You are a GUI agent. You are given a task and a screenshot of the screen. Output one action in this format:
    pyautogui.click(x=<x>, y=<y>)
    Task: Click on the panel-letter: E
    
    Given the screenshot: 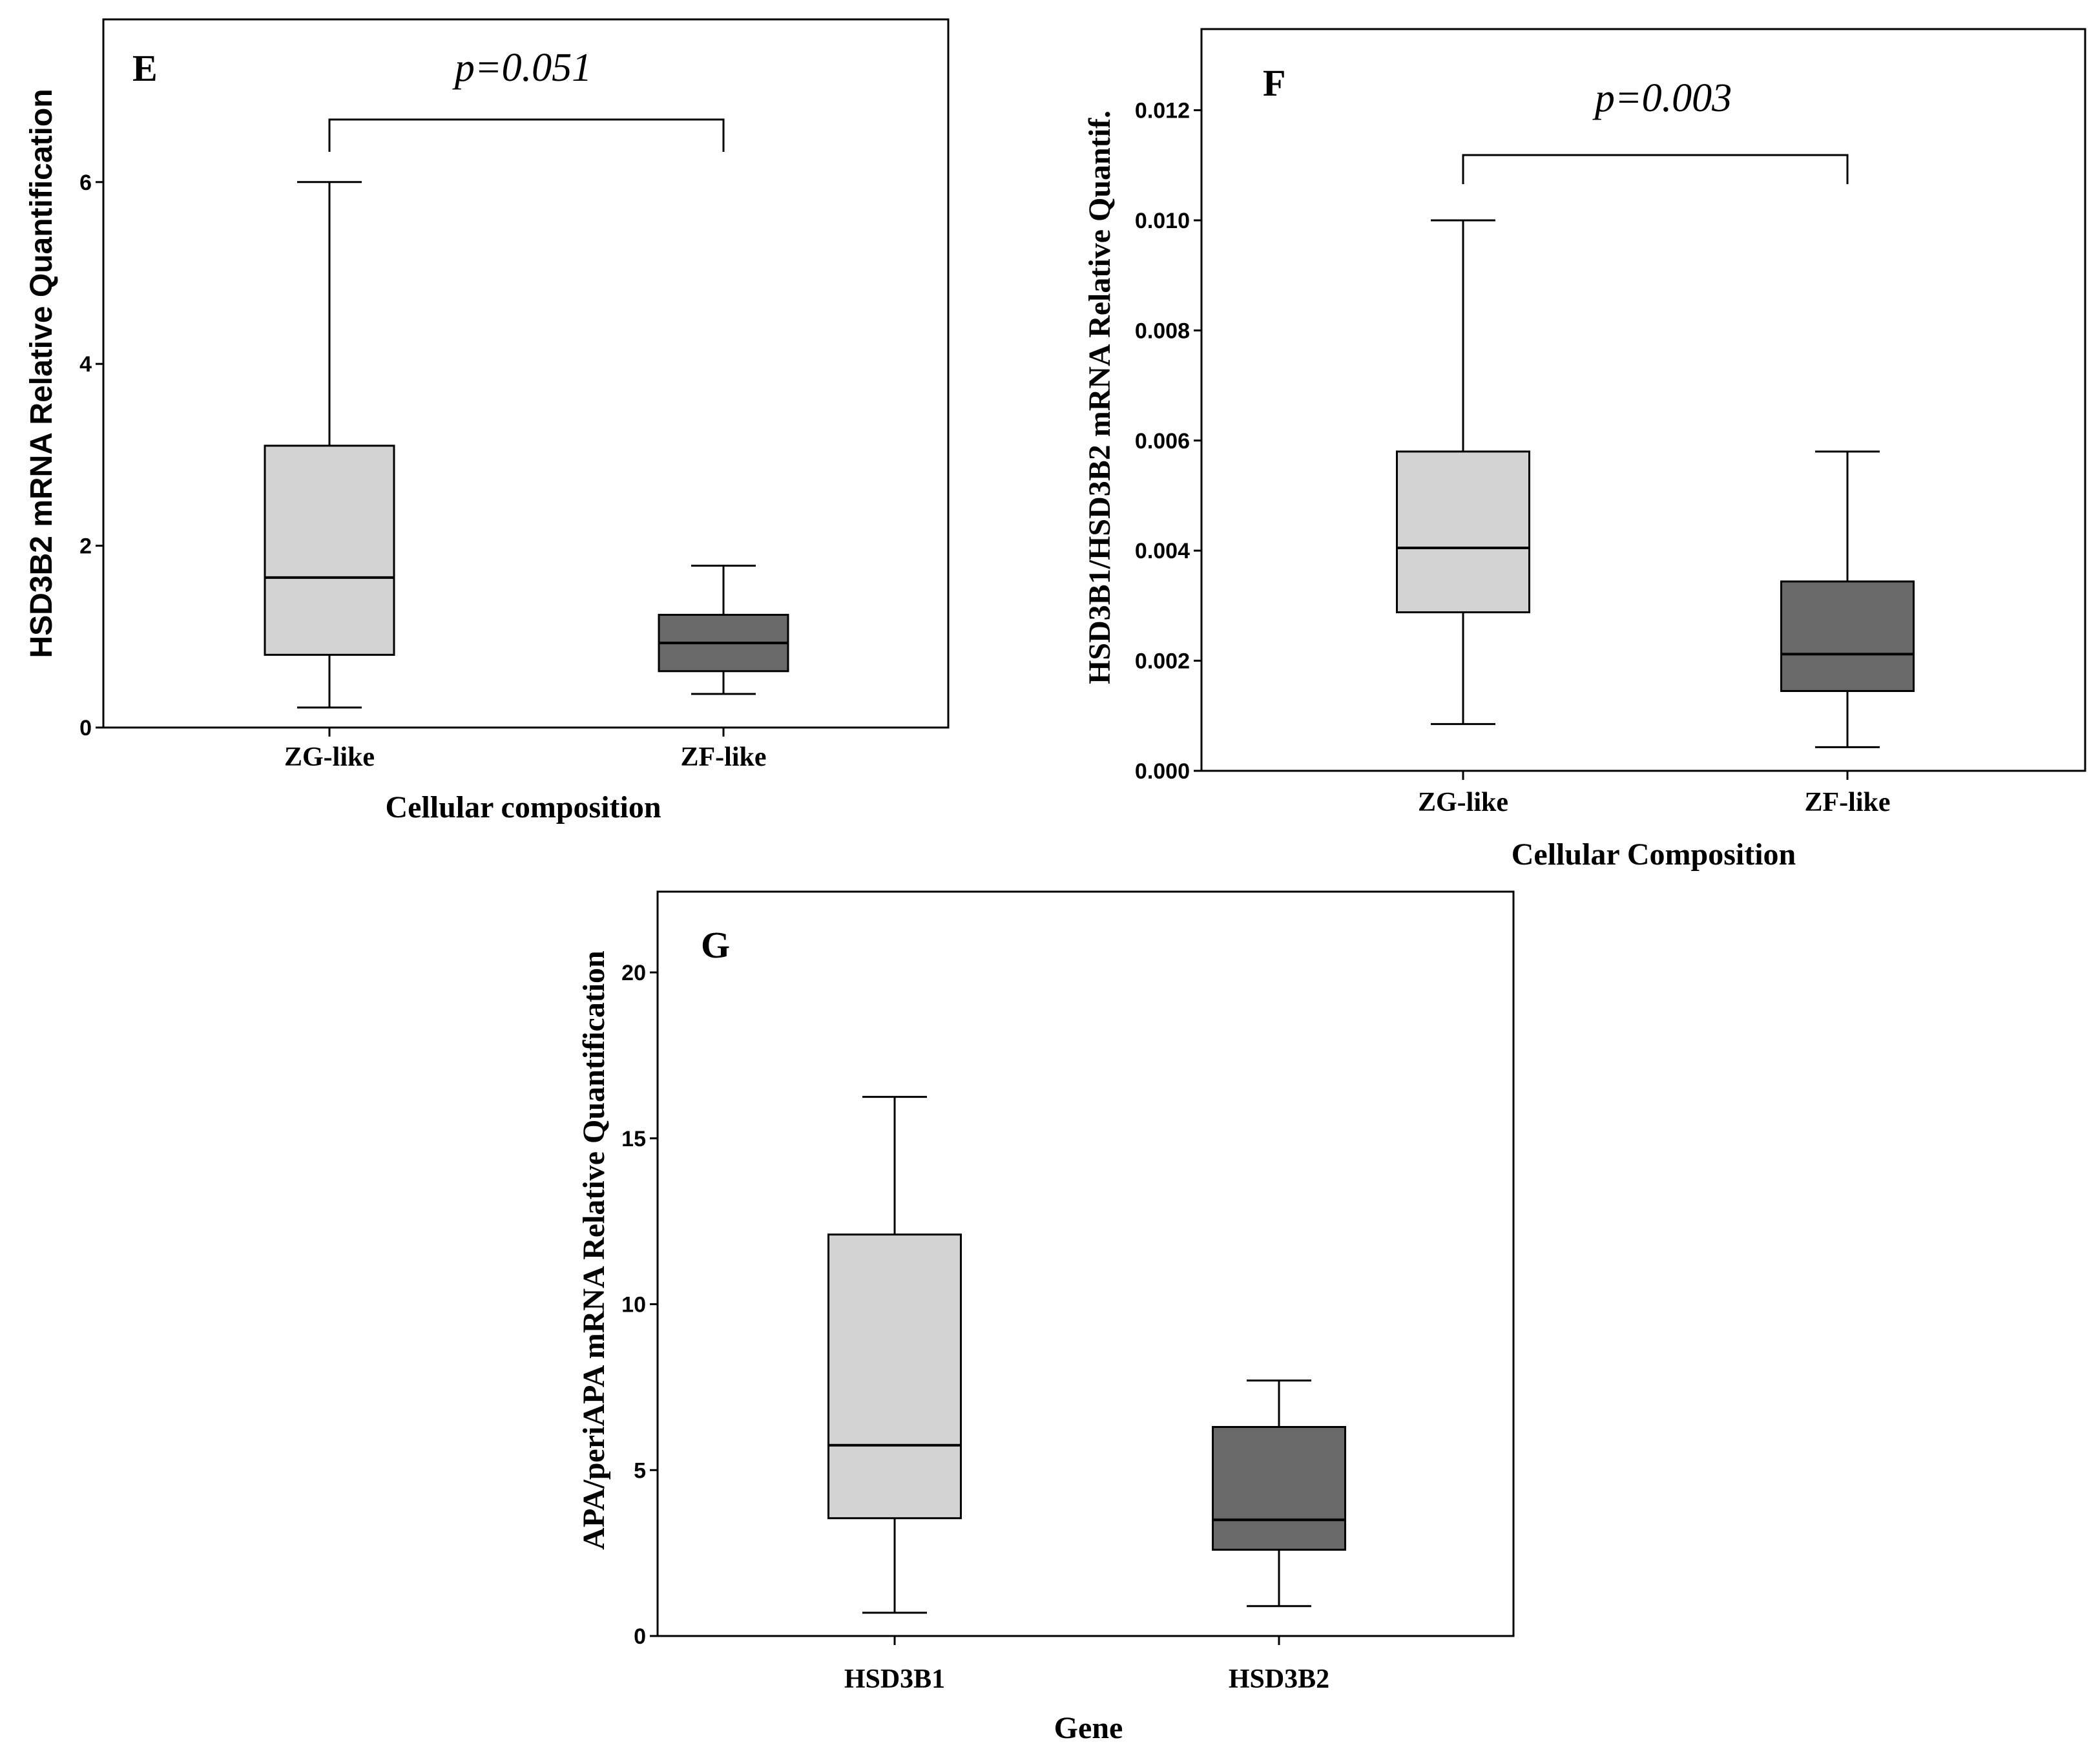 What is the action you would take?
    pyautogui.click(x=145, y=68)
    